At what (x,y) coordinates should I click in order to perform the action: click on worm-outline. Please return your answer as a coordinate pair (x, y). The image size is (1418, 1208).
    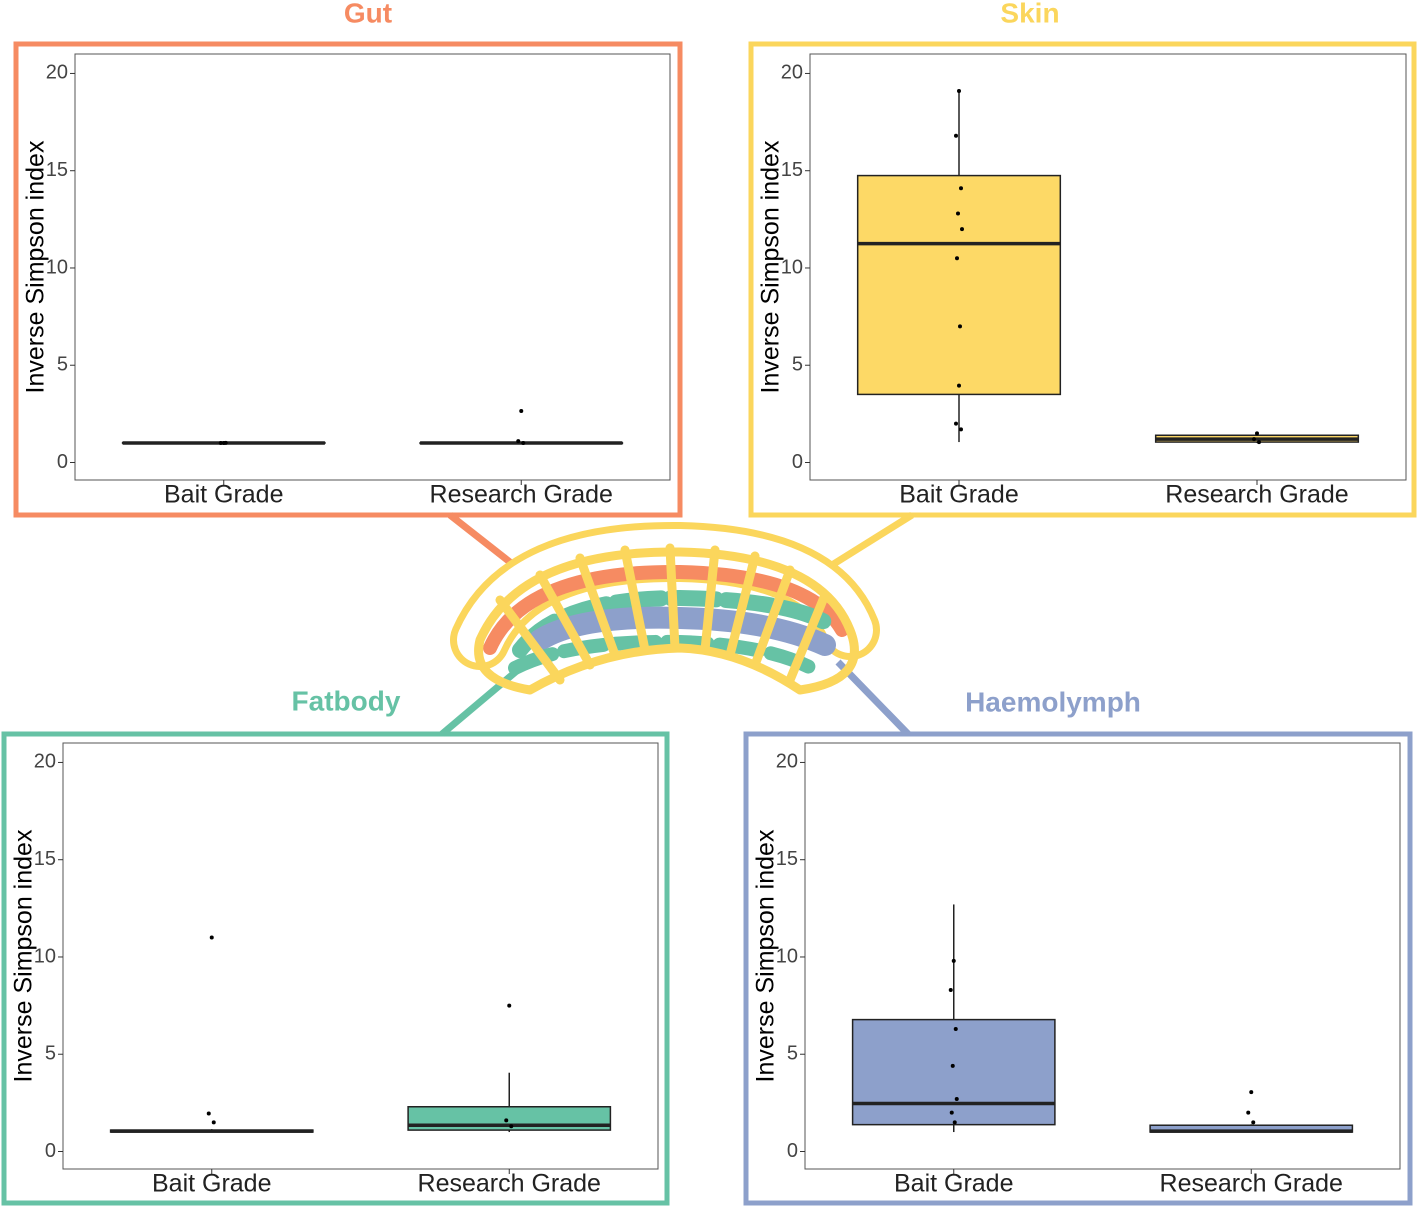
    Looking at the image, I should click on (666, 621).